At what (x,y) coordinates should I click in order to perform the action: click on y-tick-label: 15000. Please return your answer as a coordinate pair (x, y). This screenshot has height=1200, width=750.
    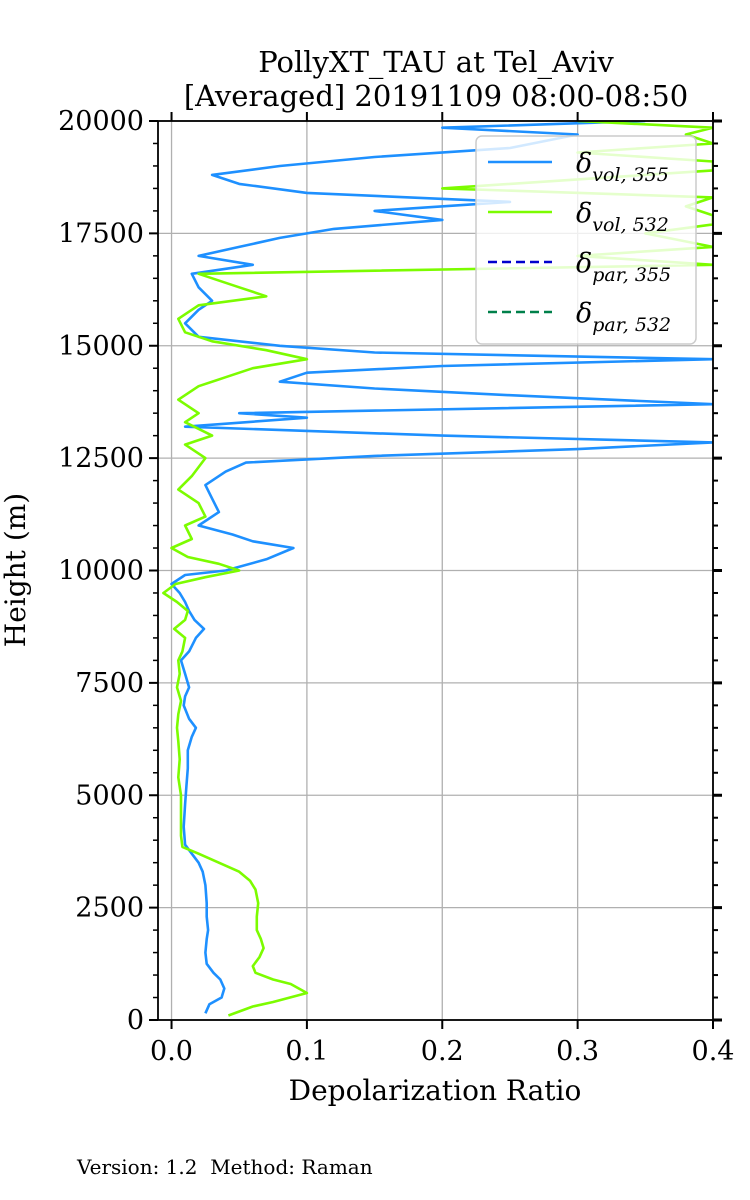
    Looking at the image, I should click on (101, 346).